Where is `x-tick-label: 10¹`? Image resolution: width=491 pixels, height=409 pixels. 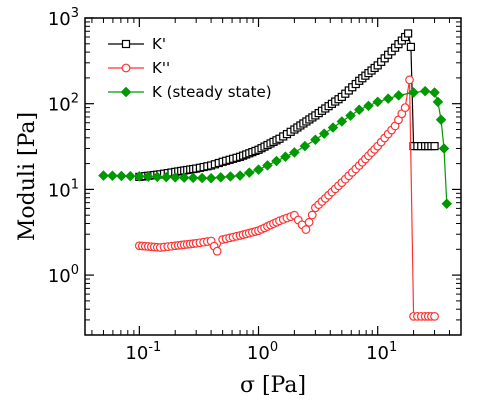
x-tick-label: 10¹ is located at coordinates (381, 352).